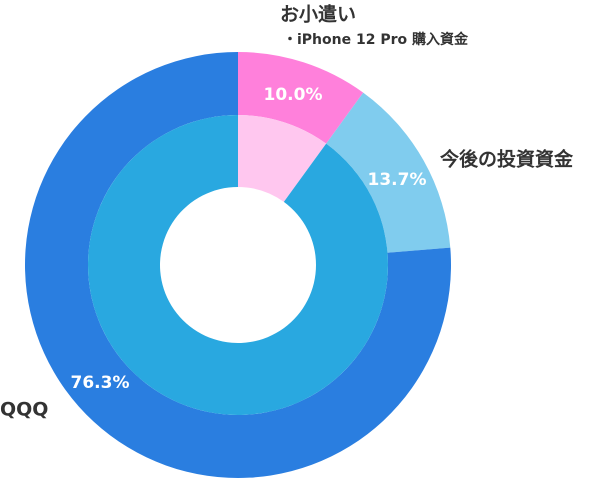 This screenshot has height=481, width=600. I want to click on value-label: 13.7%, so click(397, 180).